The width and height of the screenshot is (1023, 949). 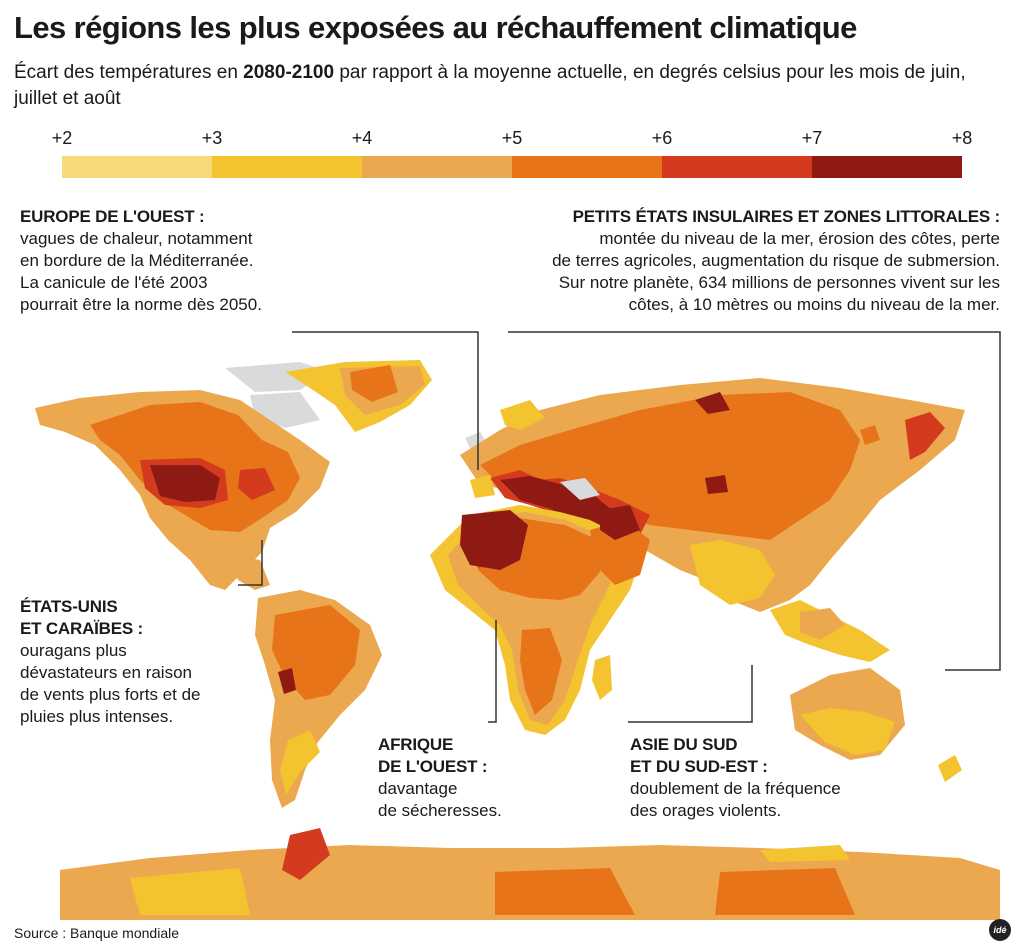 I want to click on legend-tick-6: +6, so click(x=662, y=138).